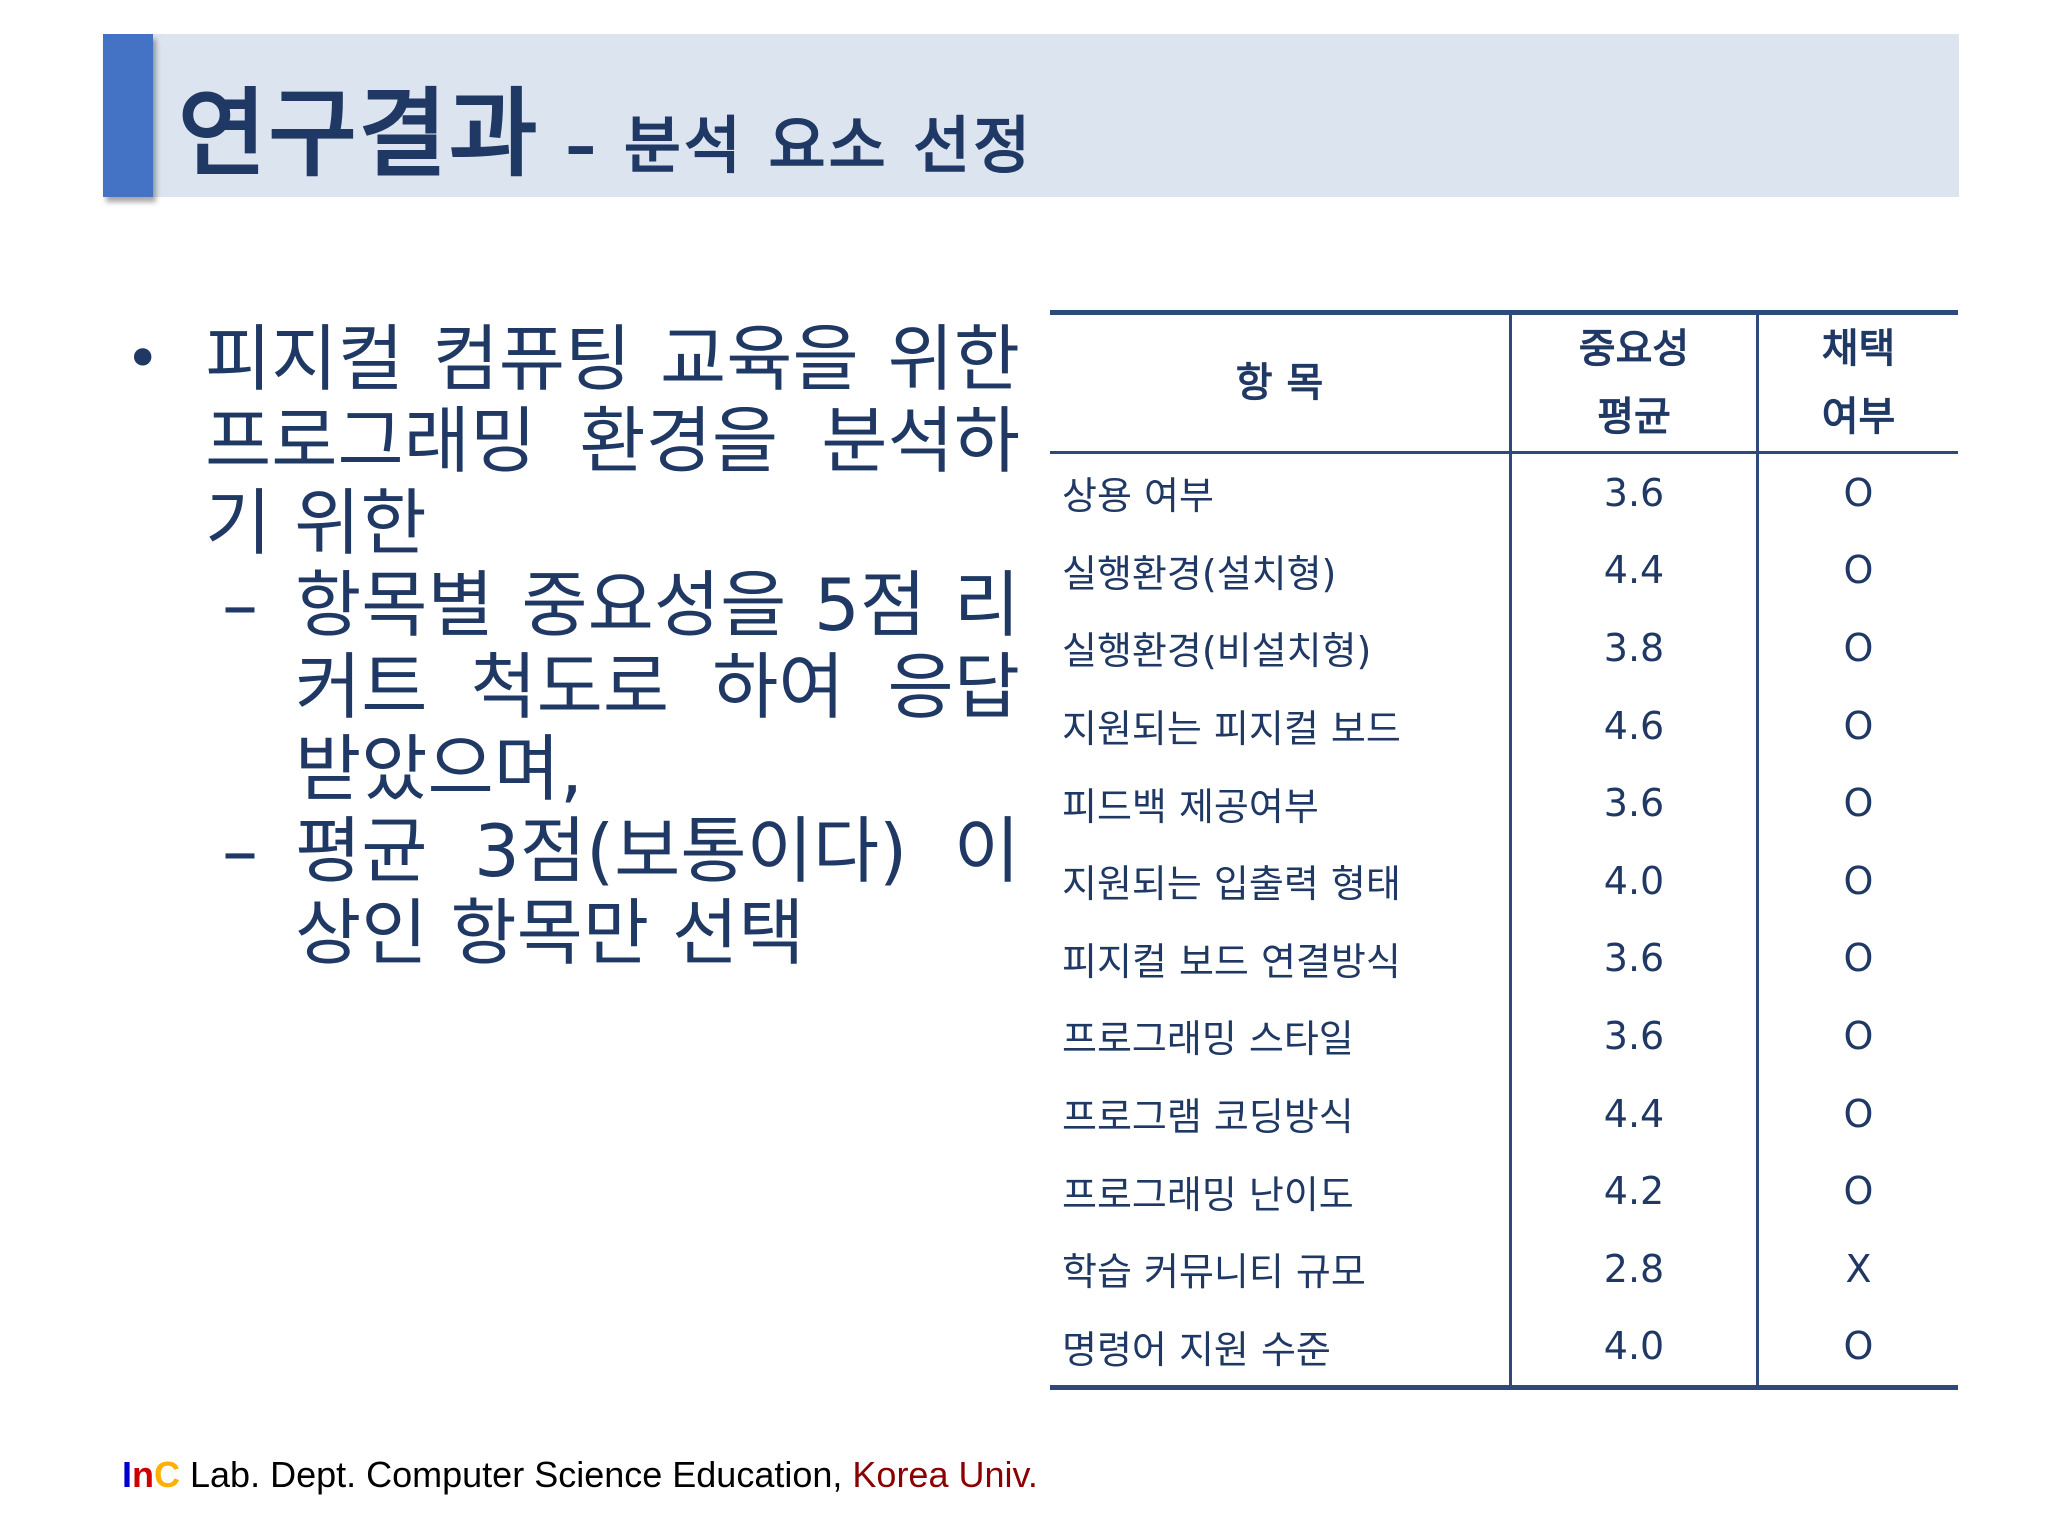  I want to click on sub-bullet-item: – 평균 3점(보통이다) 이상인 항목만 선택, so click(570, 892).